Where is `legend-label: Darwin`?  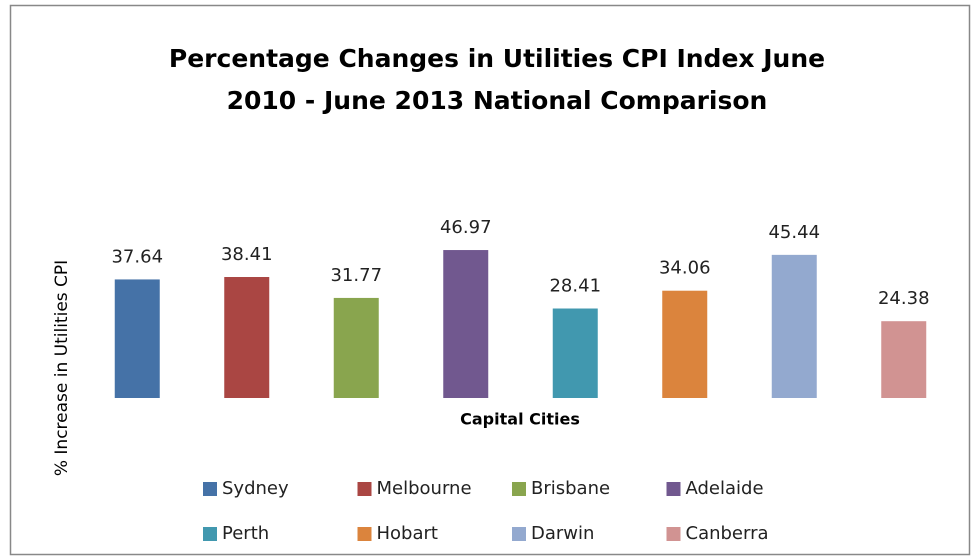 legend-label: Darwin is located at coordinates (562, 533).